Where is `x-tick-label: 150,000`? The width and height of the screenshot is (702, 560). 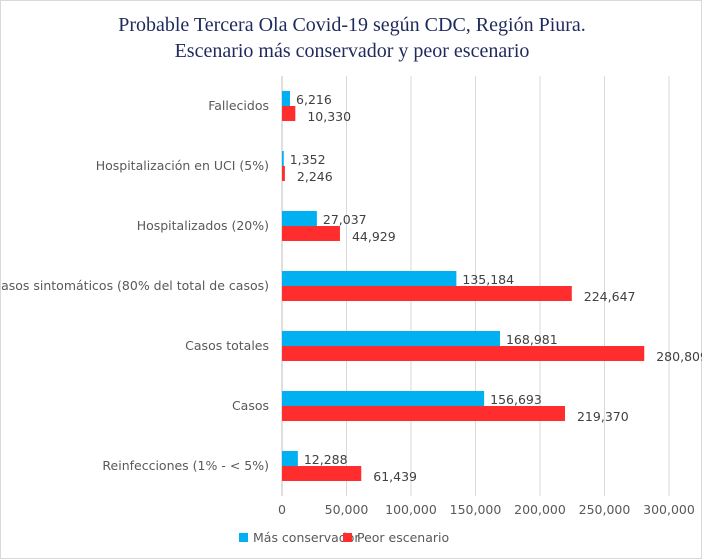 x-tick-label: 150,000 is located at coordinates (476, 509).